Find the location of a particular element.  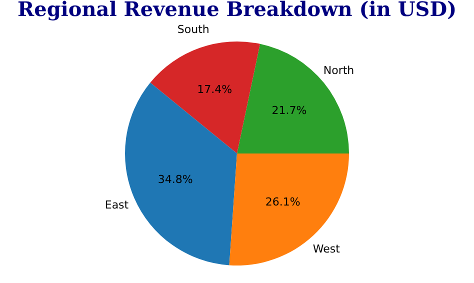

slice-label: East is located at coordinates (117, 205).